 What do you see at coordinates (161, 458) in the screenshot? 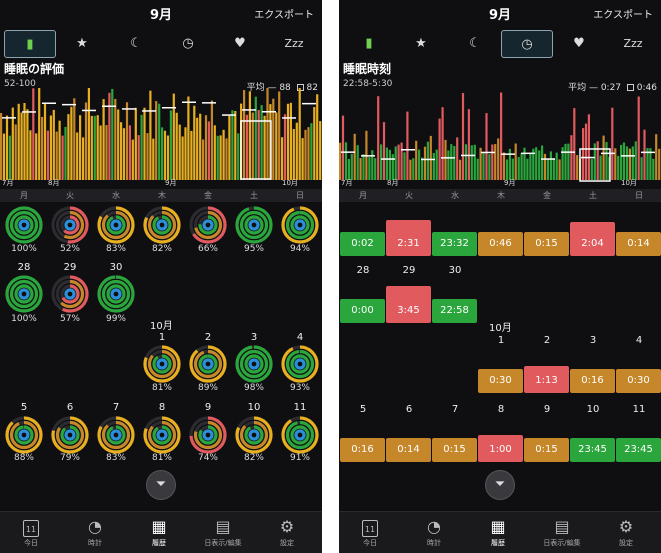
I see `score-percent: 81%` at bounding box center [161, 458].